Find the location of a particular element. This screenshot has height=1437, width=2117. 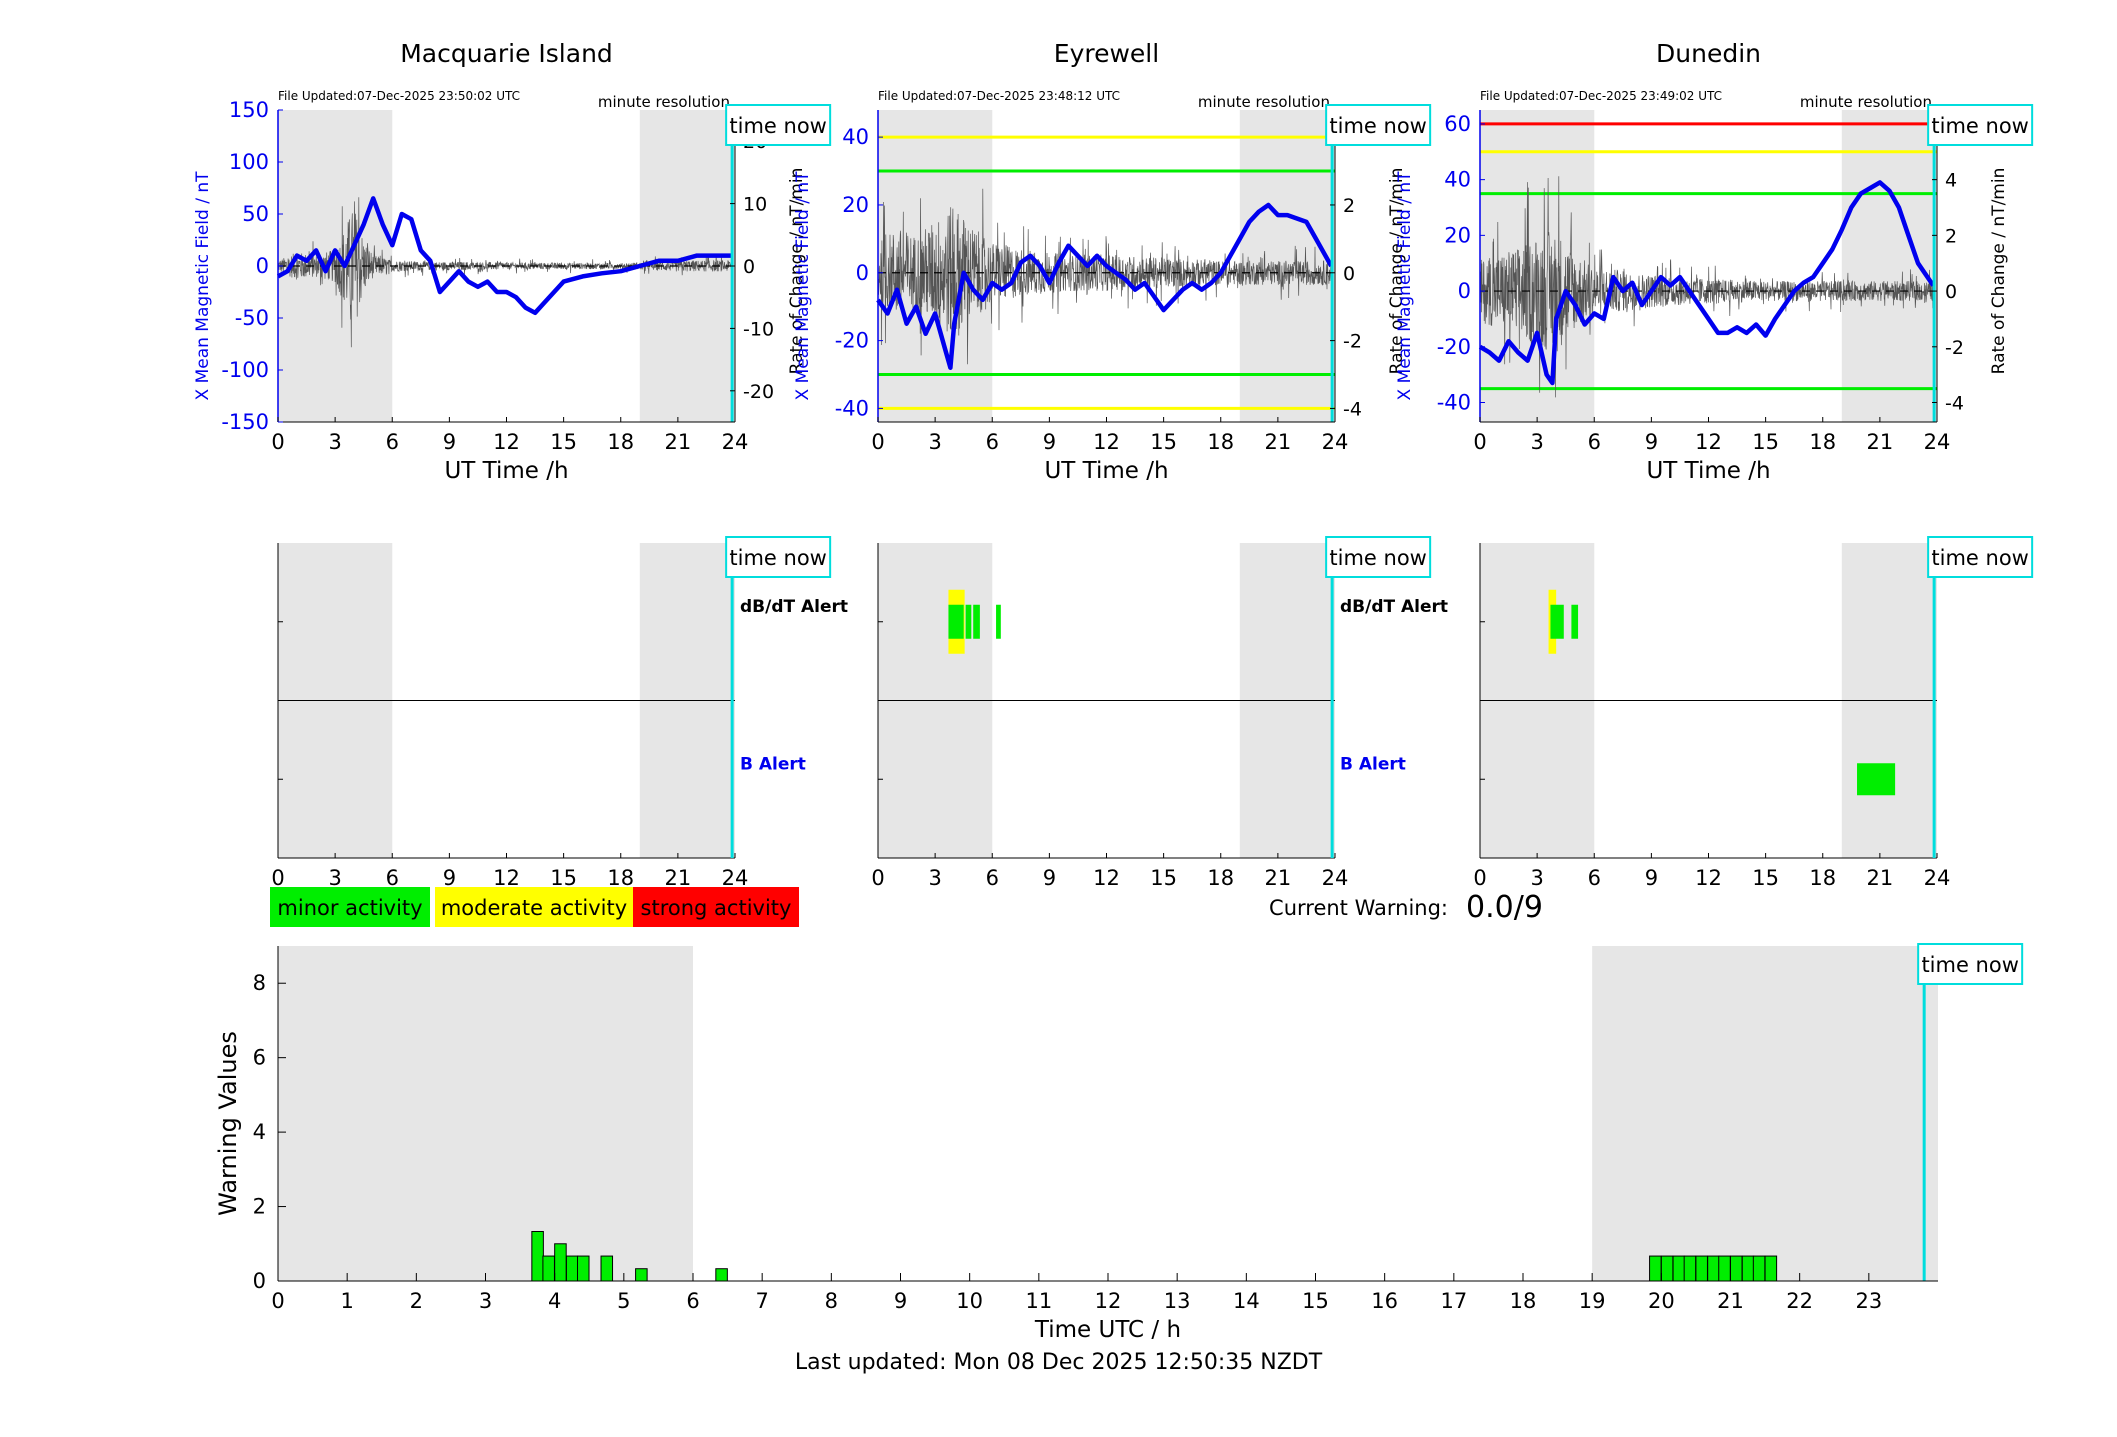

warning-xtick-label: 3 is located at coordinates (485, 1301).